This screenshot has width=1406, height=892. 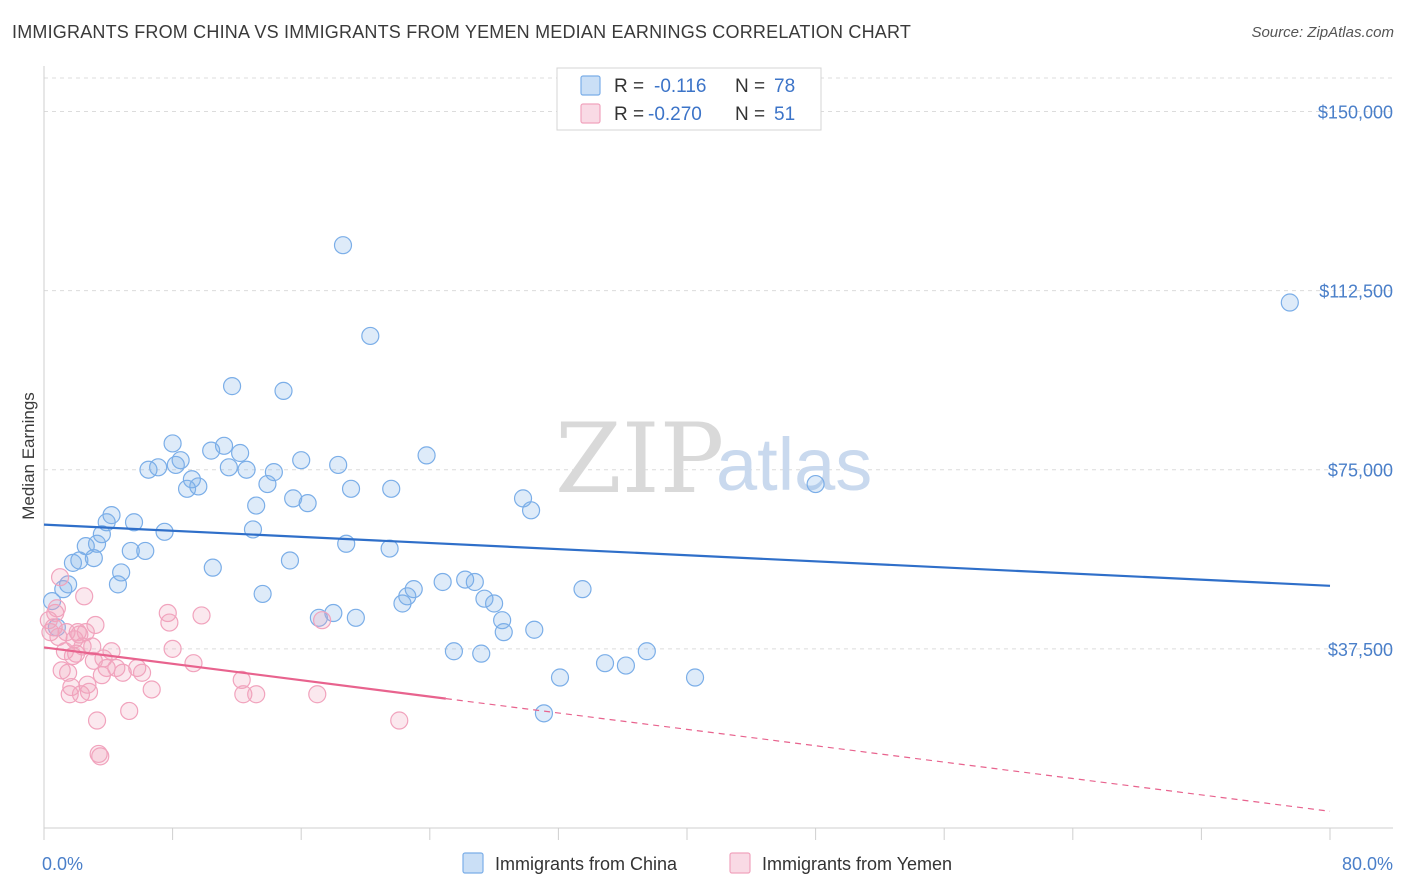 I want to click on trend-line-yemen, so click(x=245, y=673).